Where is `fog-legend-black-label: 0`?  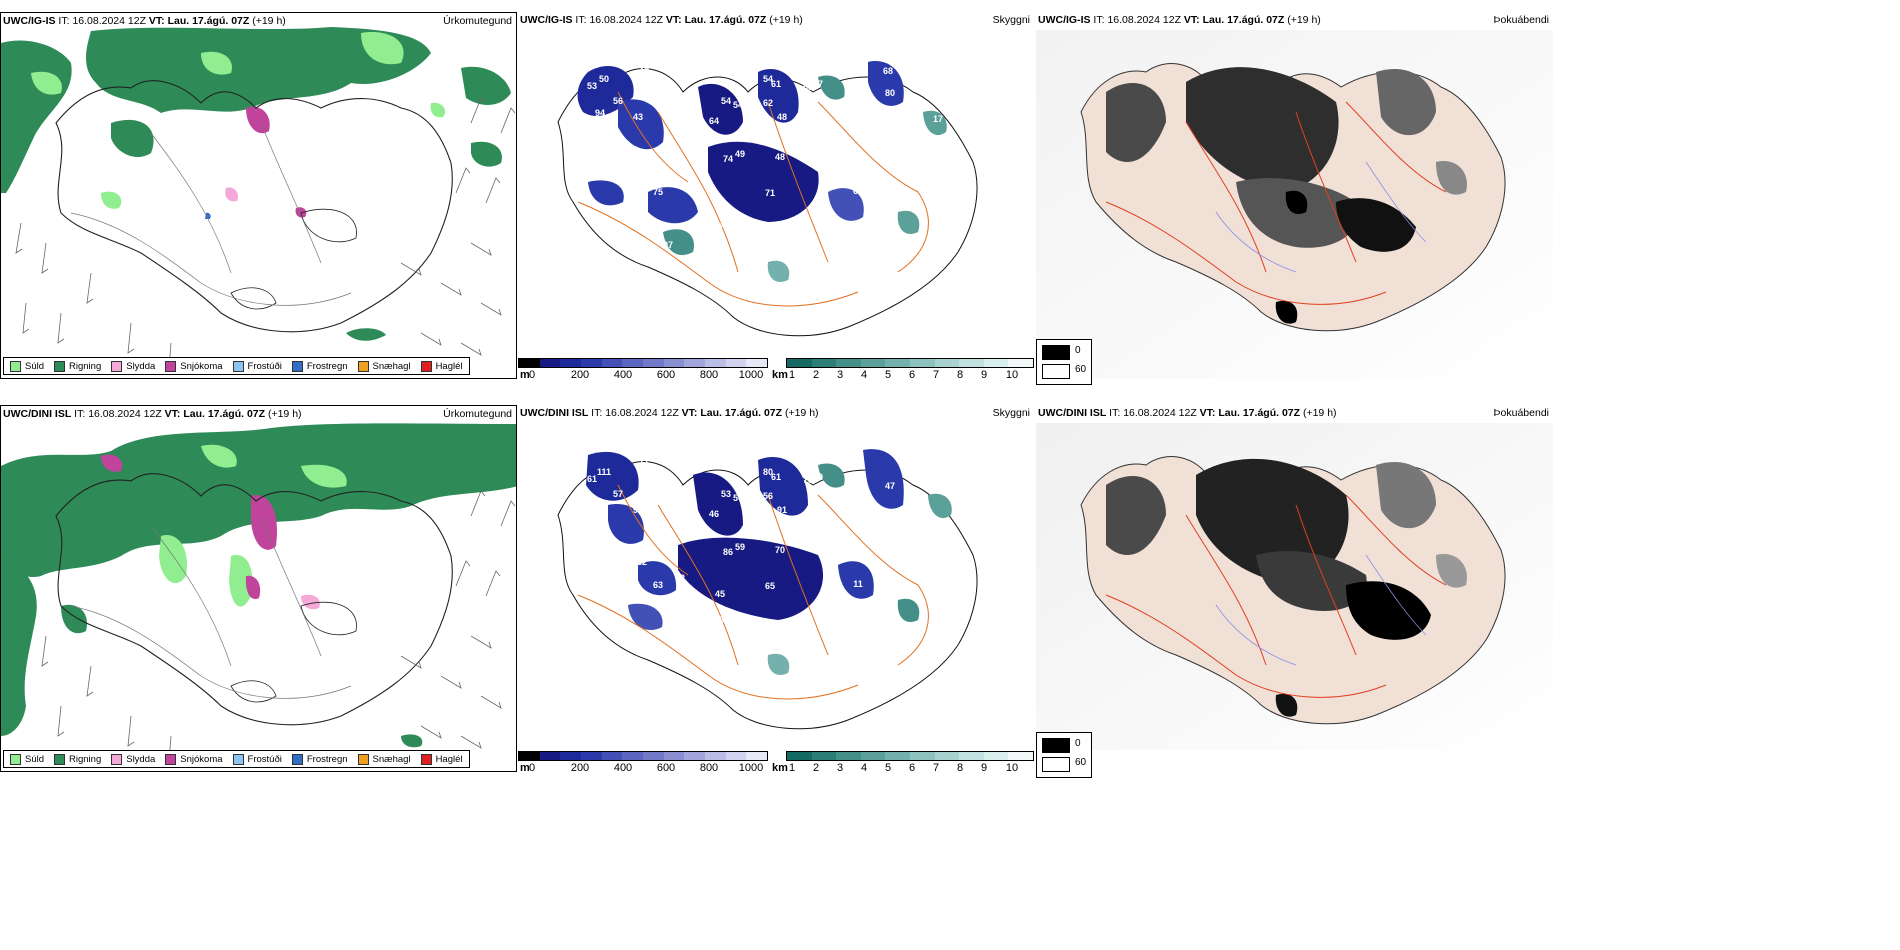 fog-legend-black-label: 0 is located at coordinates (1078, 350).